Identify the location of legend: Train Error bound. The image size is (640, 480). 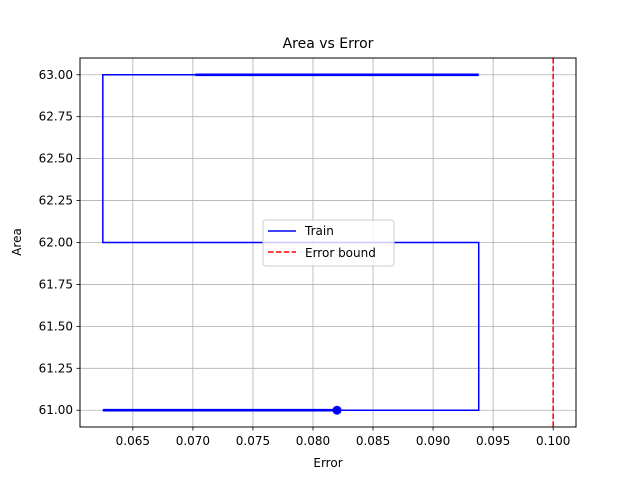
(328, 243).